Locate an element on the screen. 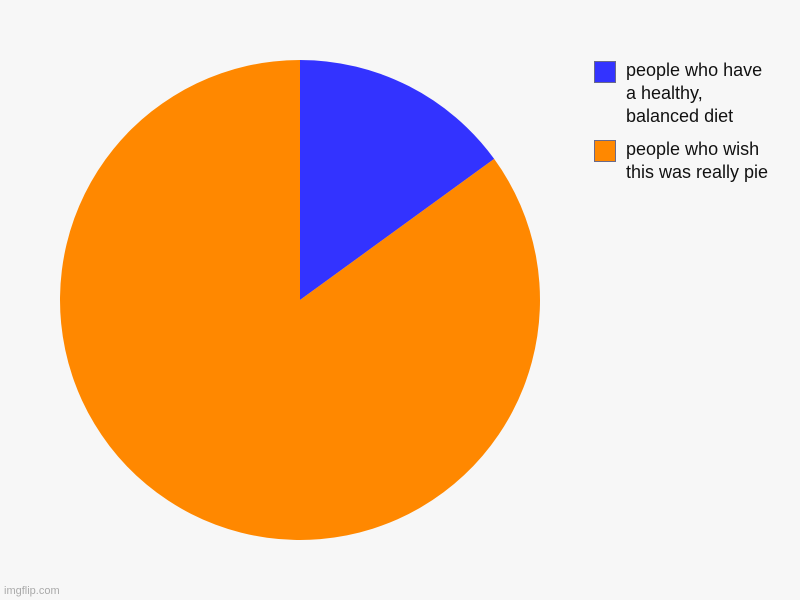  legend-label-wish-pie: people who wish this was really pie is located at coordinates (697, 160).